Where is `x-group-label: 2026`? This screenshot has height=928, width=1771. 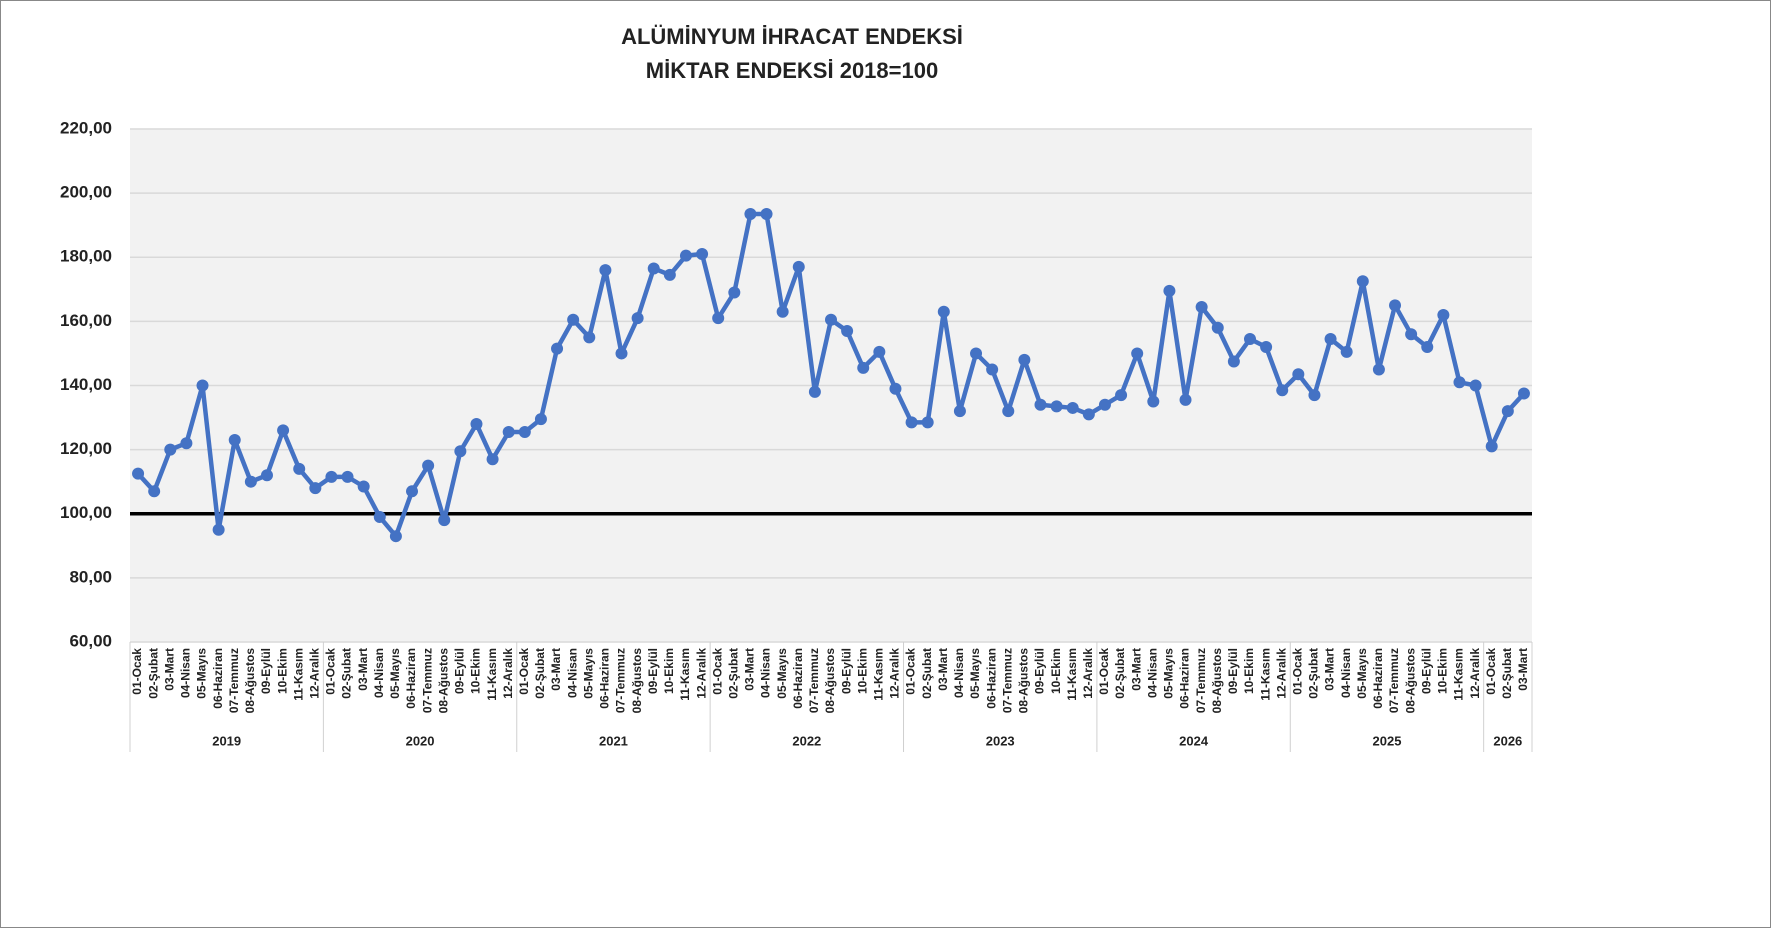
x-group-label: 2026 is located at coordinates (1507, 740).